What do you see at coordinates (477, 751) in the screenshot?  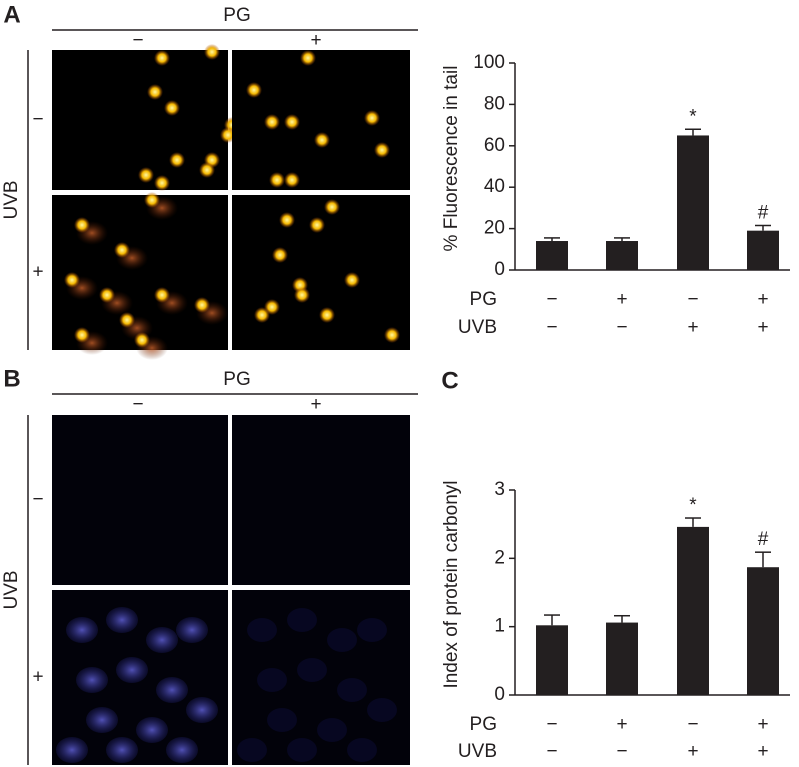 I see `category-row-name: UVB` at bounding box center [477, 751].